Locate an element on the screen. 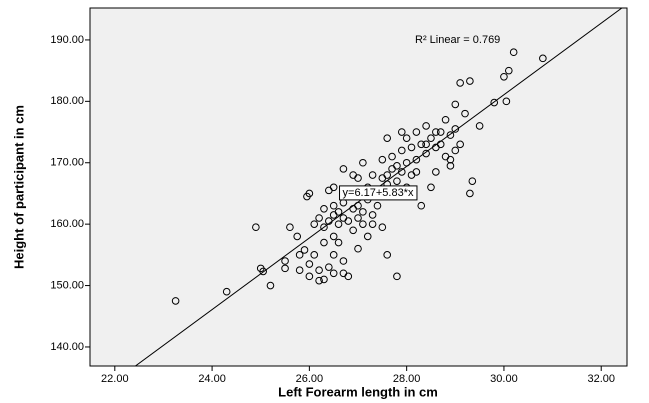 The width and height of the screenshot is (649, 403). y-tick-label: 140.00 is located at coordinates (67, 347).